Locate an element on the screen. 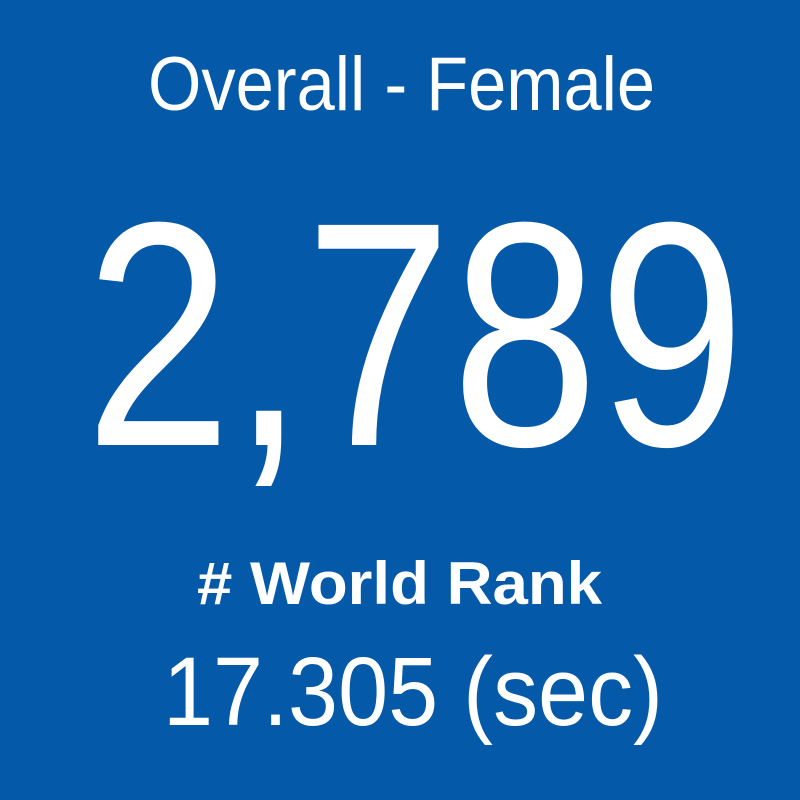  tile-time: 17.305 (sec) is located at coordinates (413, 691).